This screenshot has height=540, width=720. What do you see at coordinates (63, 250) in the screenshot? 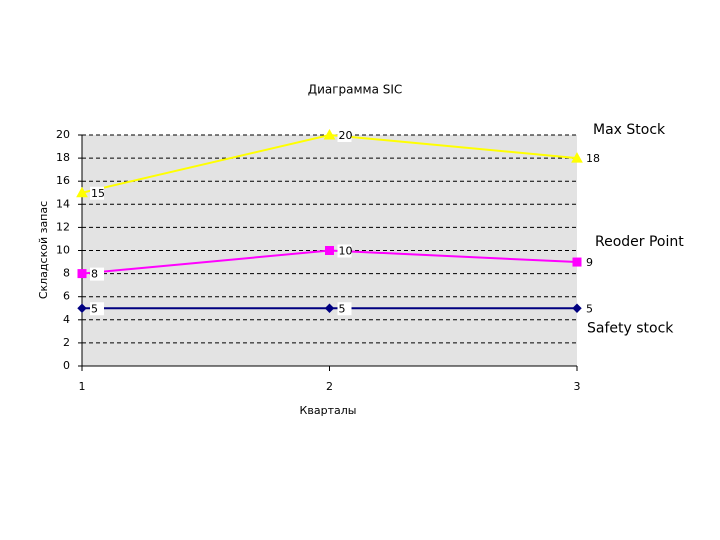
I see `y-tick-label: 10` at bounding box center [63, 250].